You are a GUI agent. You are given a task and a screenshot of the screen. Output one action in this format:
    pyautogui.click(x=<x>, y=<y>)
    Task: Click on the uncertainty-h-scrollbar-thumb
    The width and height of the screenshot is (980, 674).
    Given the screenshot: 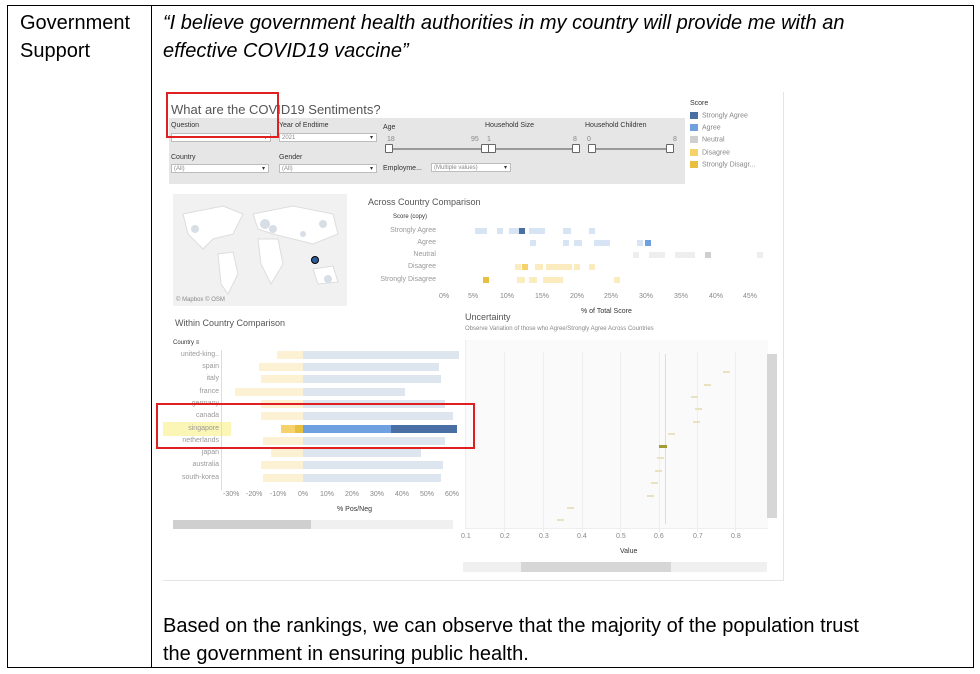 What is the action you would take?
    pyautogui.click(x=596, y=567)
    